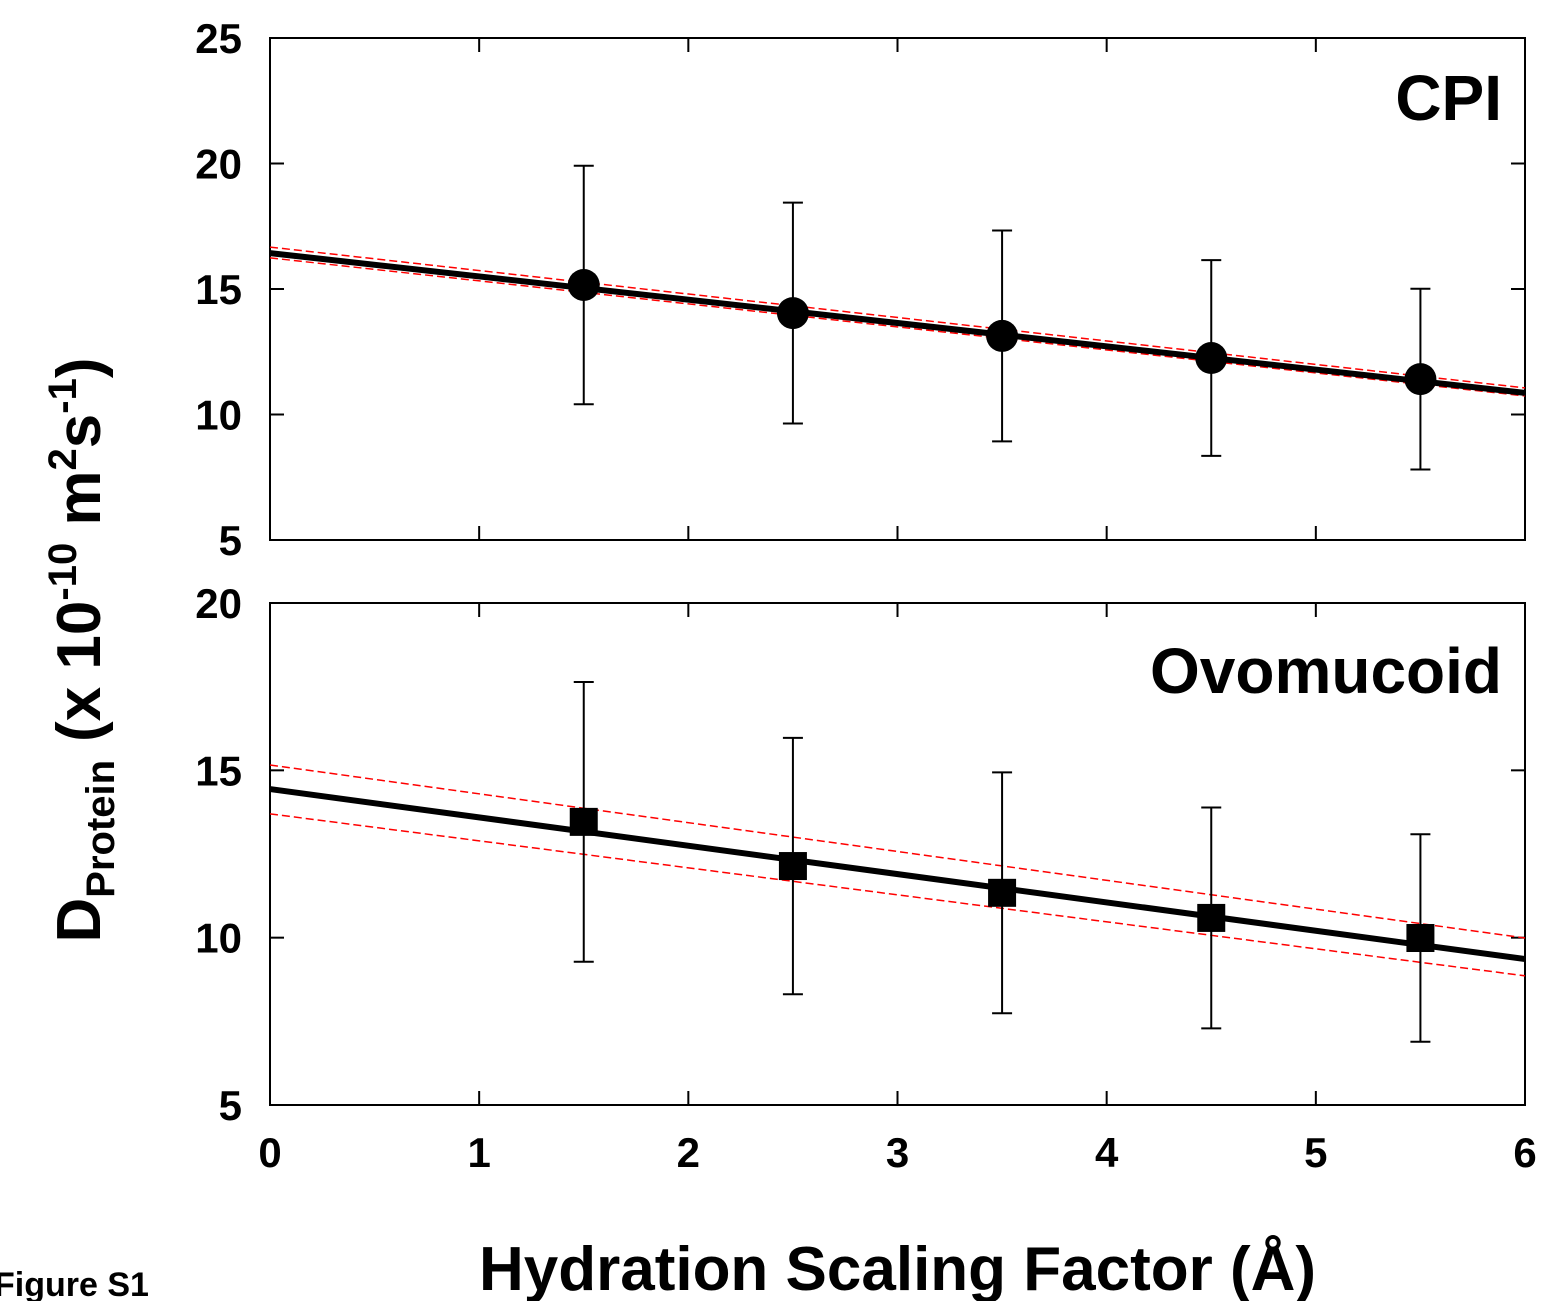 The width and height of the screenshot is (1546, 1301). I want to click on y-label-unit: m, so click(79, 506).